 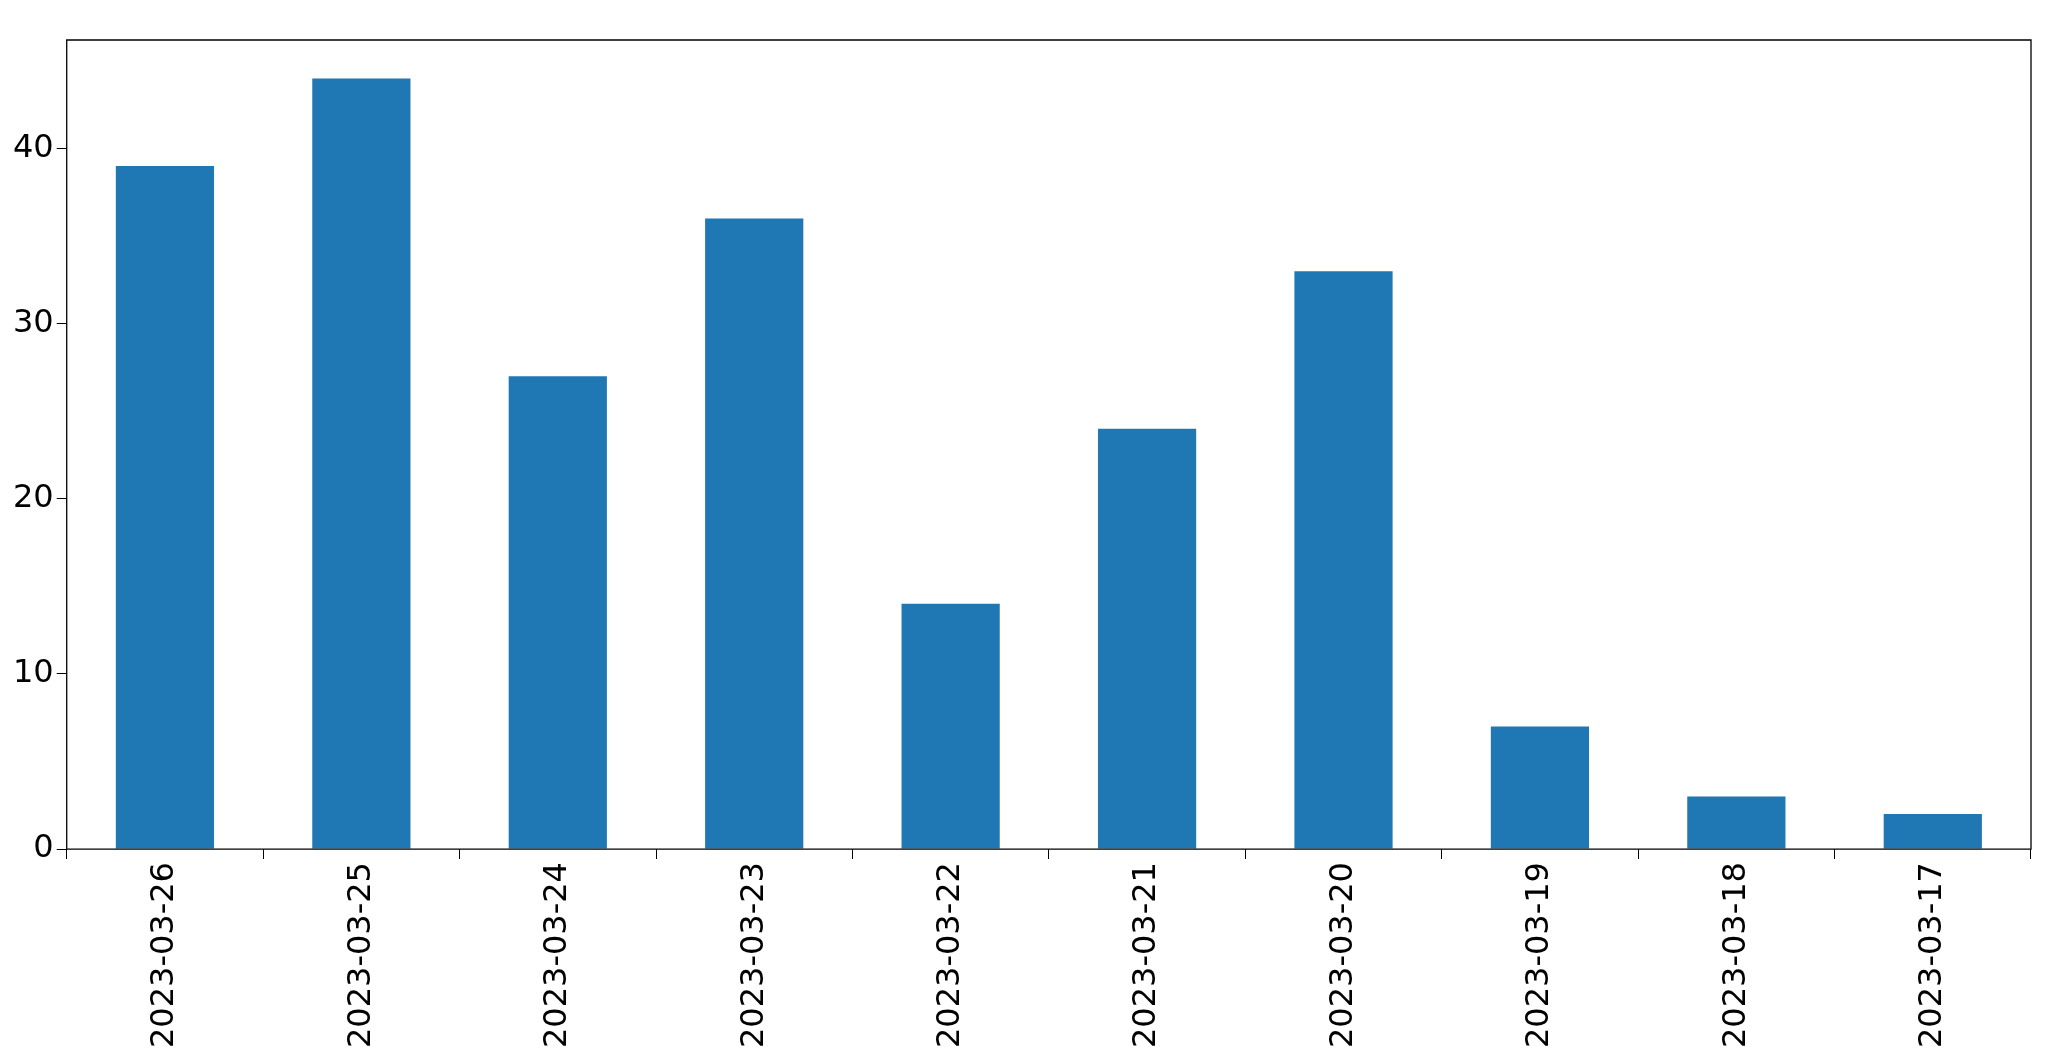 What do you see at coordinates (751, 955) in the screenshot?
I see `x-tick-label: 2023-03-23` at bounding box center [751, 955].